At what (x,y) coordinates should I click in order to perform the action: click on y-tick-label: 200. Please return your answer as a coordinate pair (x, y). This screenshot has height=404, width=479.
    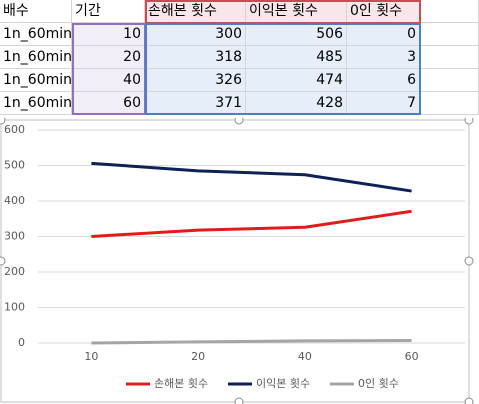
    Looking at the image, I should click on (14, 271).